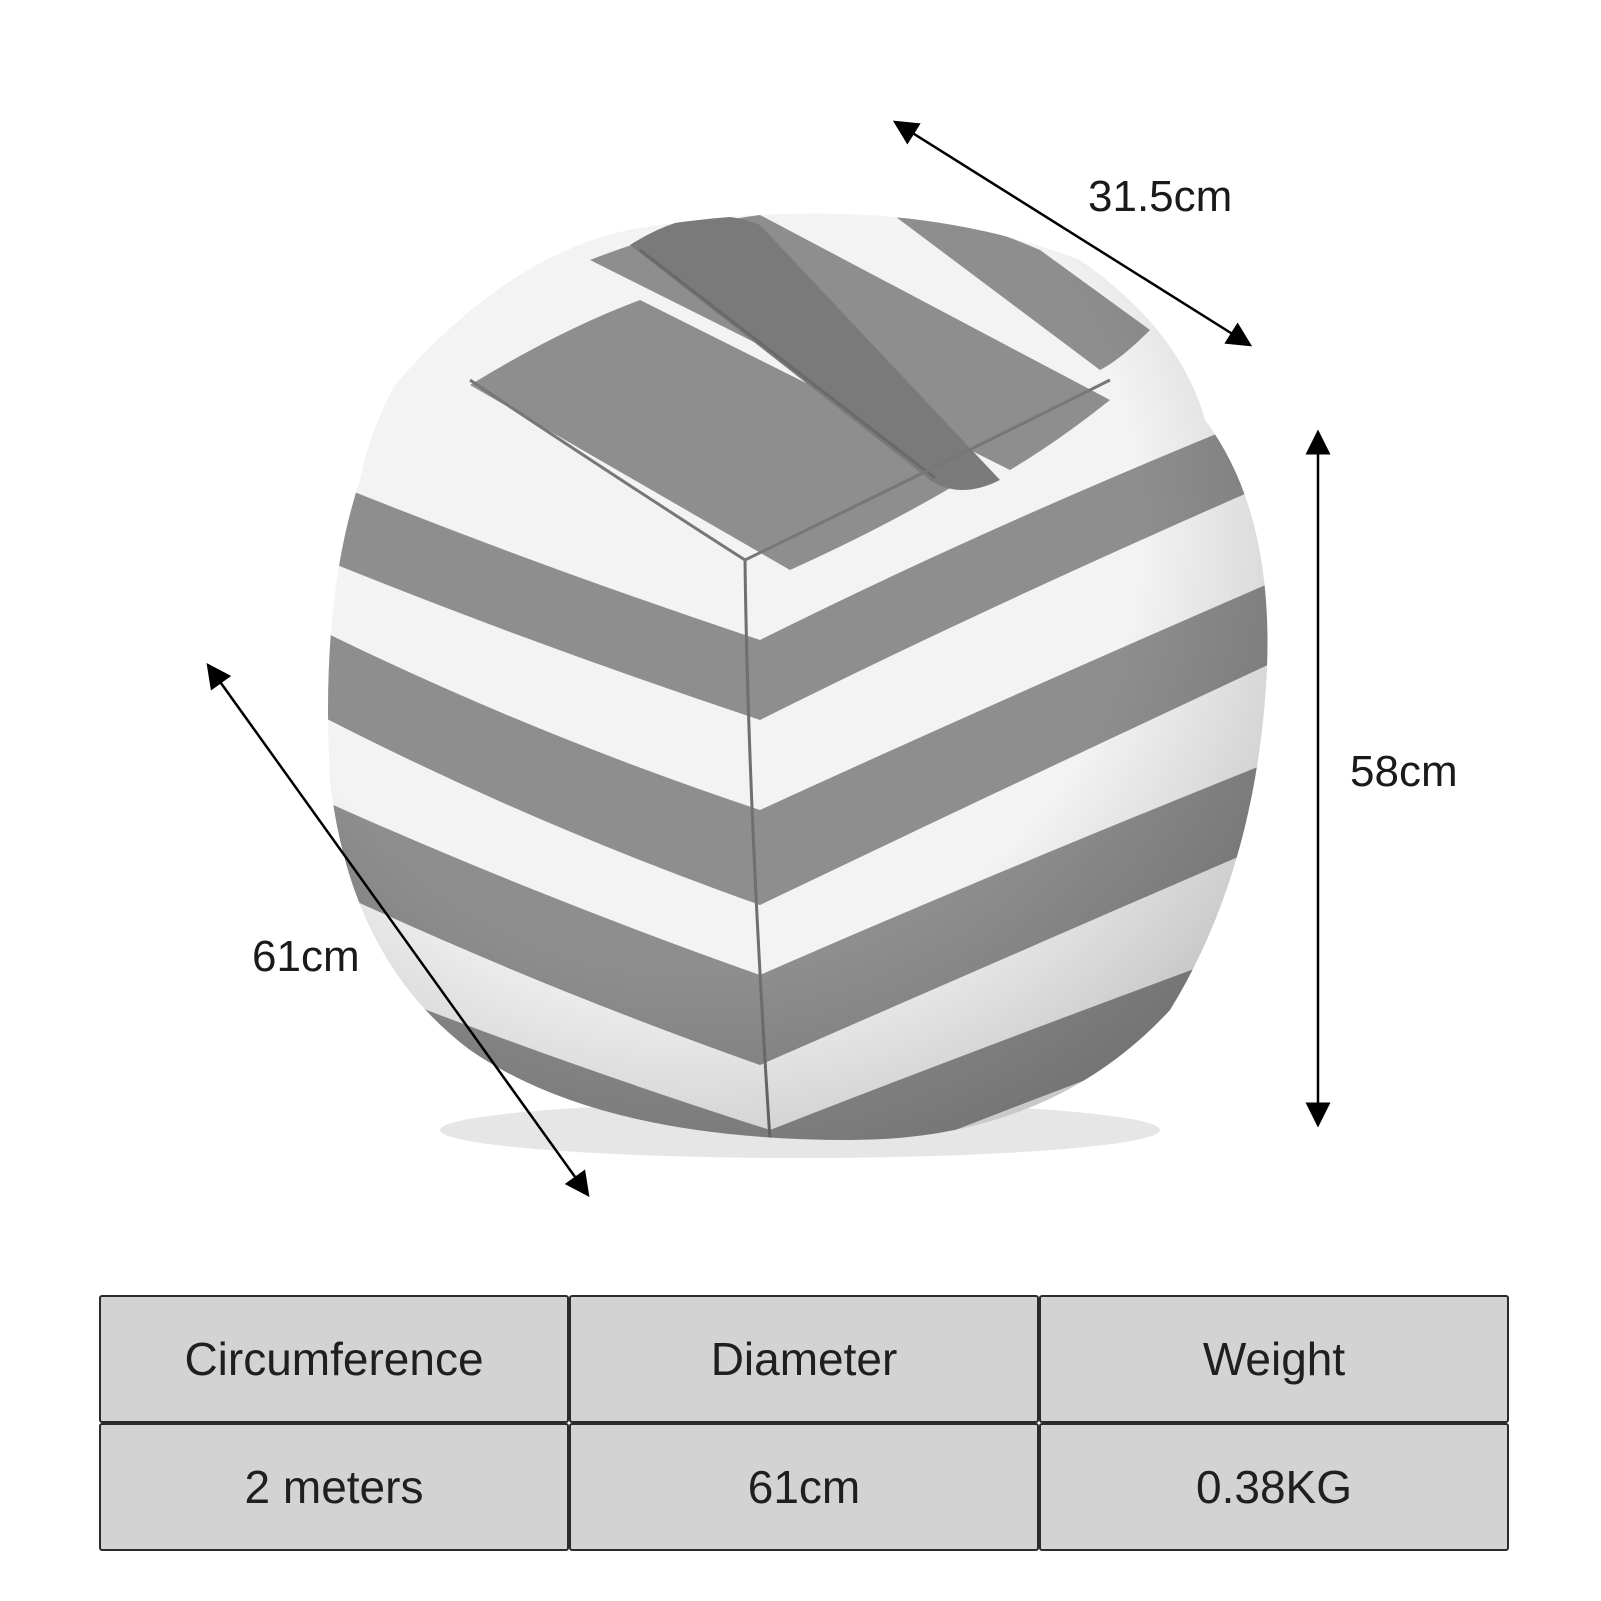 This screenshot has height=1601, width=1601. I want to click on value-diameter: 61cm, so click(804, 1487).